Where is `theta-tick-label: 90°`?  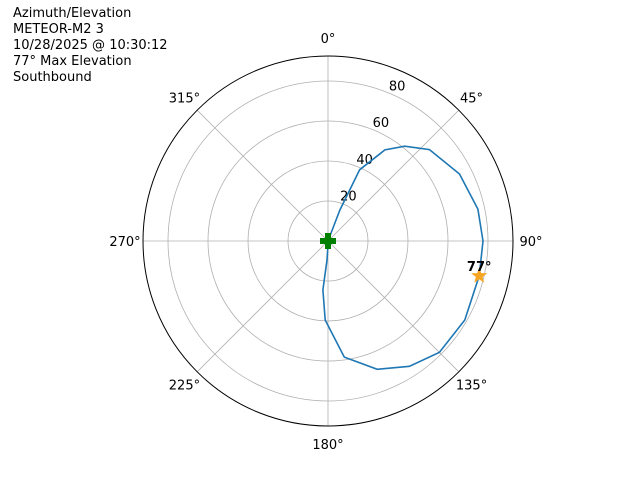
theta-tick-label: 90° is located at coordinates (530, 242).